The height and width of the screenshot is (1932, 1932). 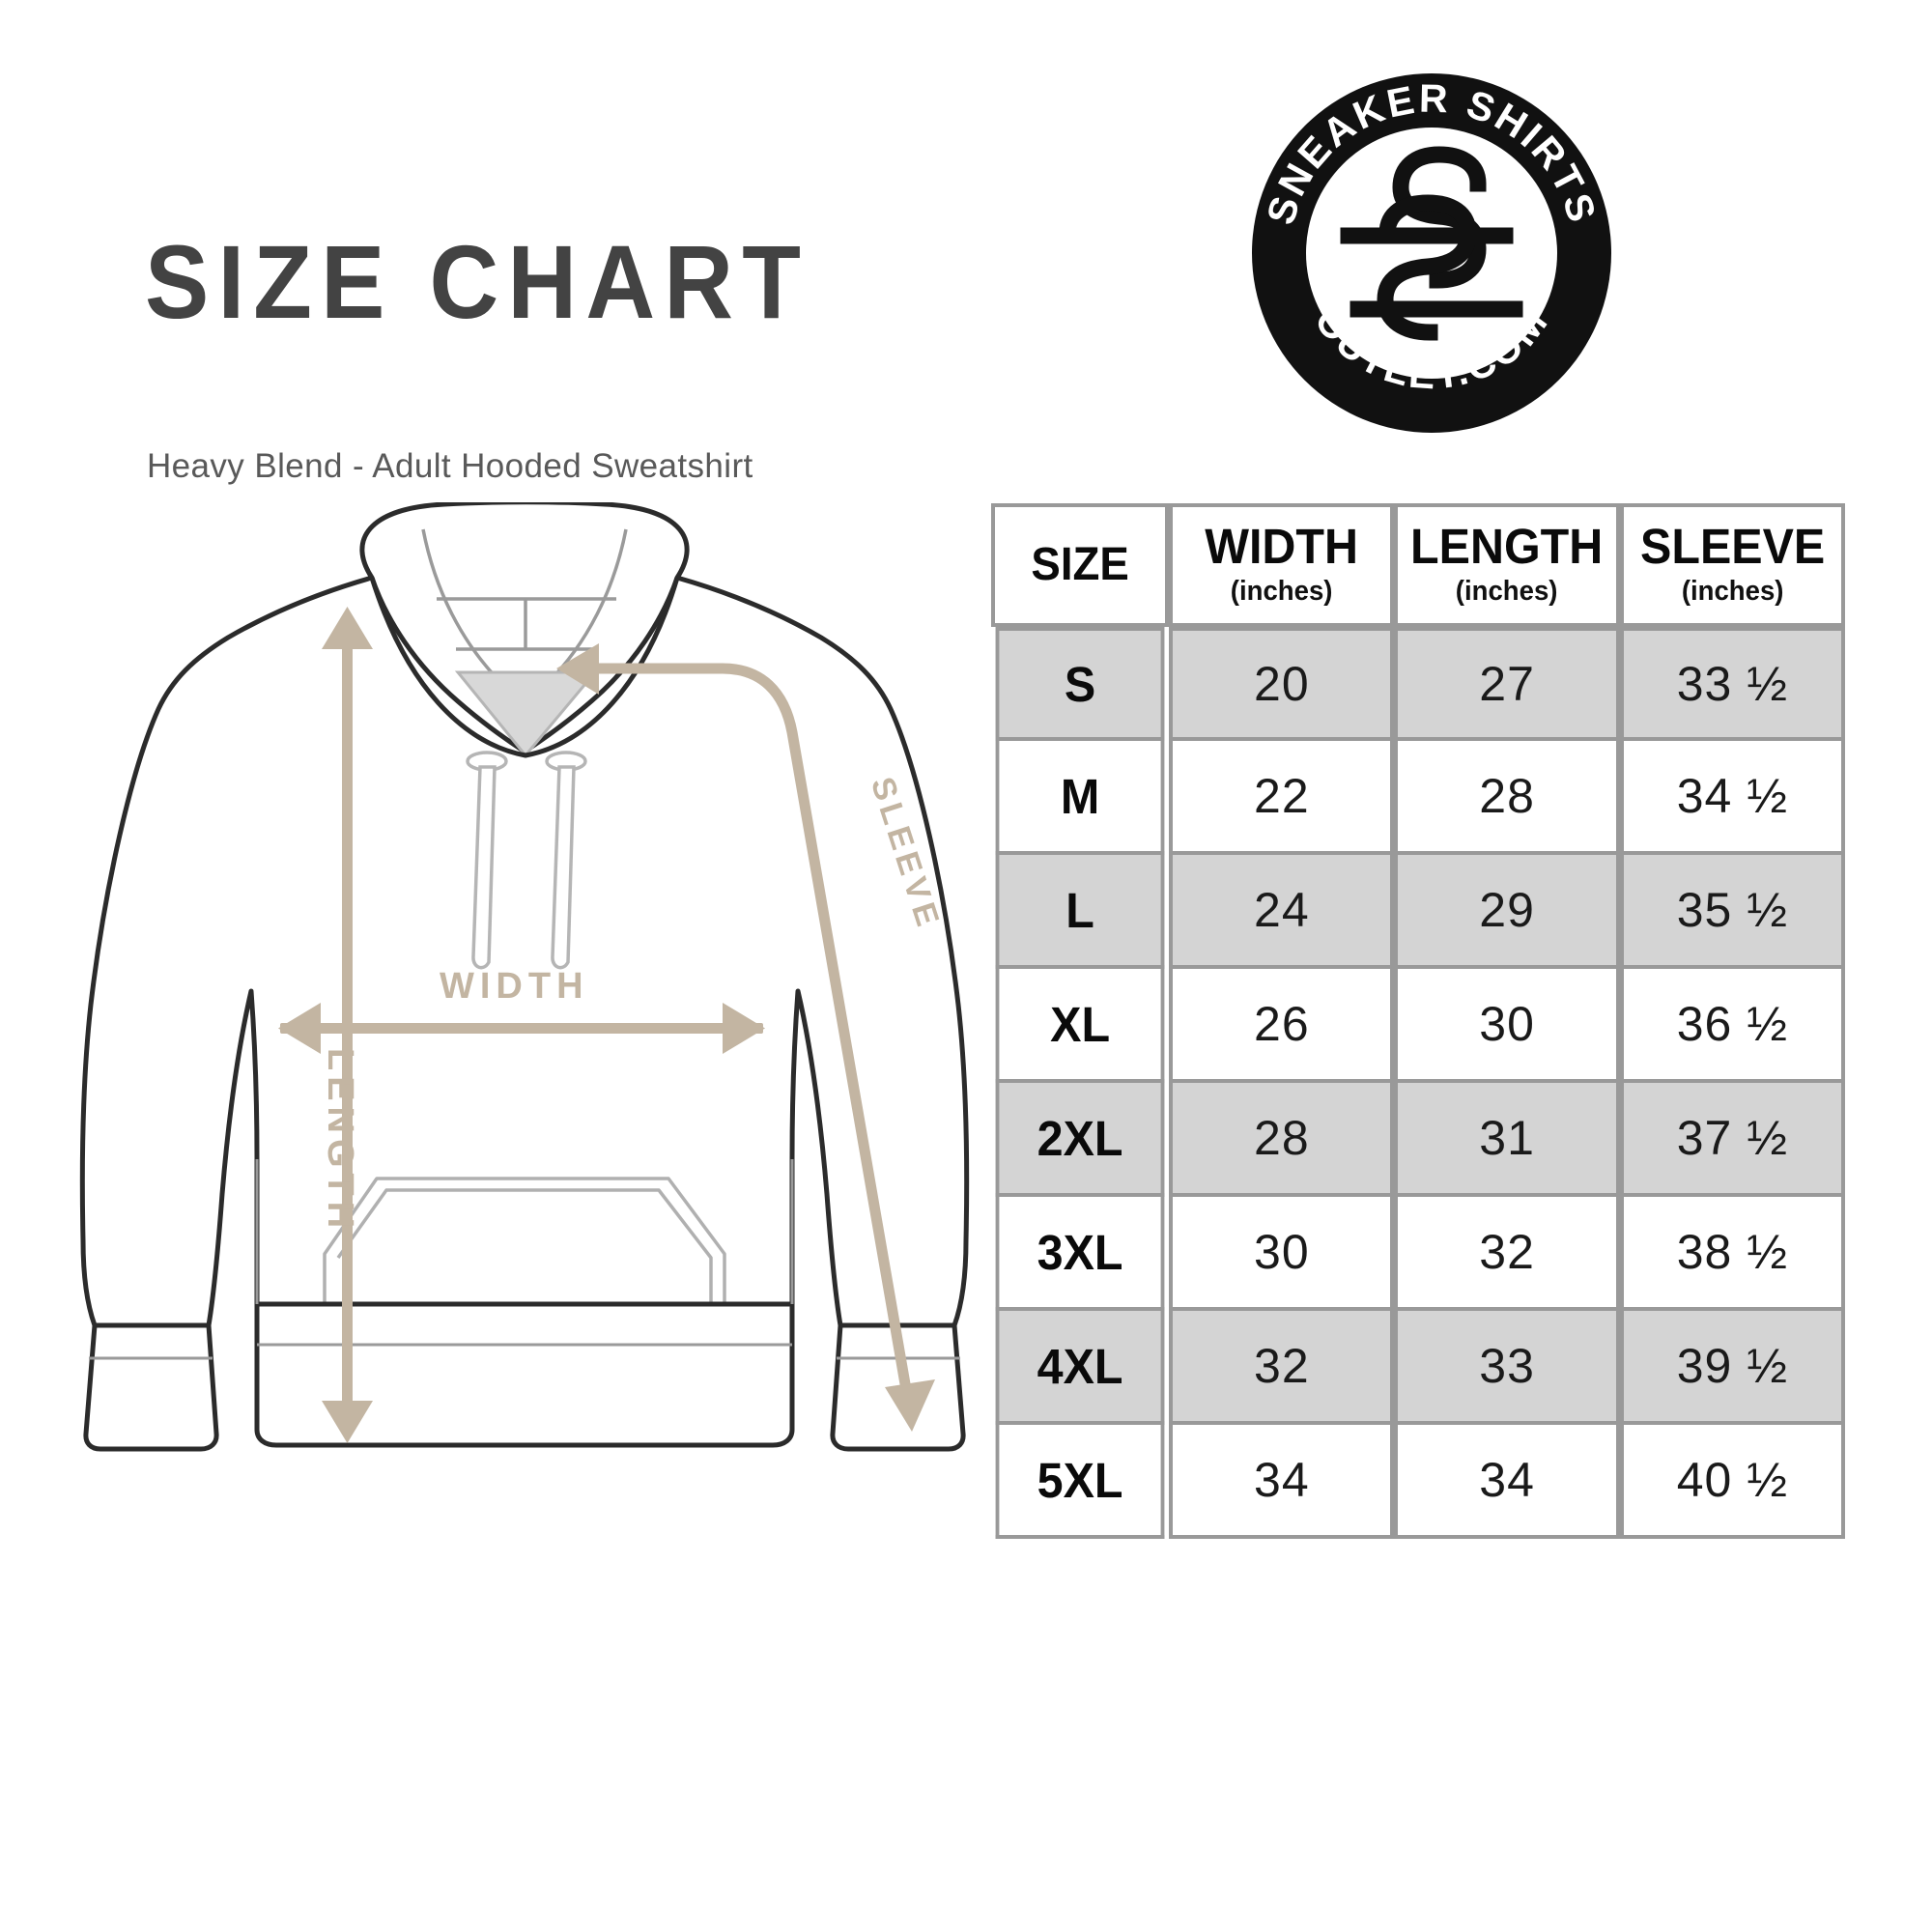 I want to click on cell-length: 28, so click(x=1507, y=798).